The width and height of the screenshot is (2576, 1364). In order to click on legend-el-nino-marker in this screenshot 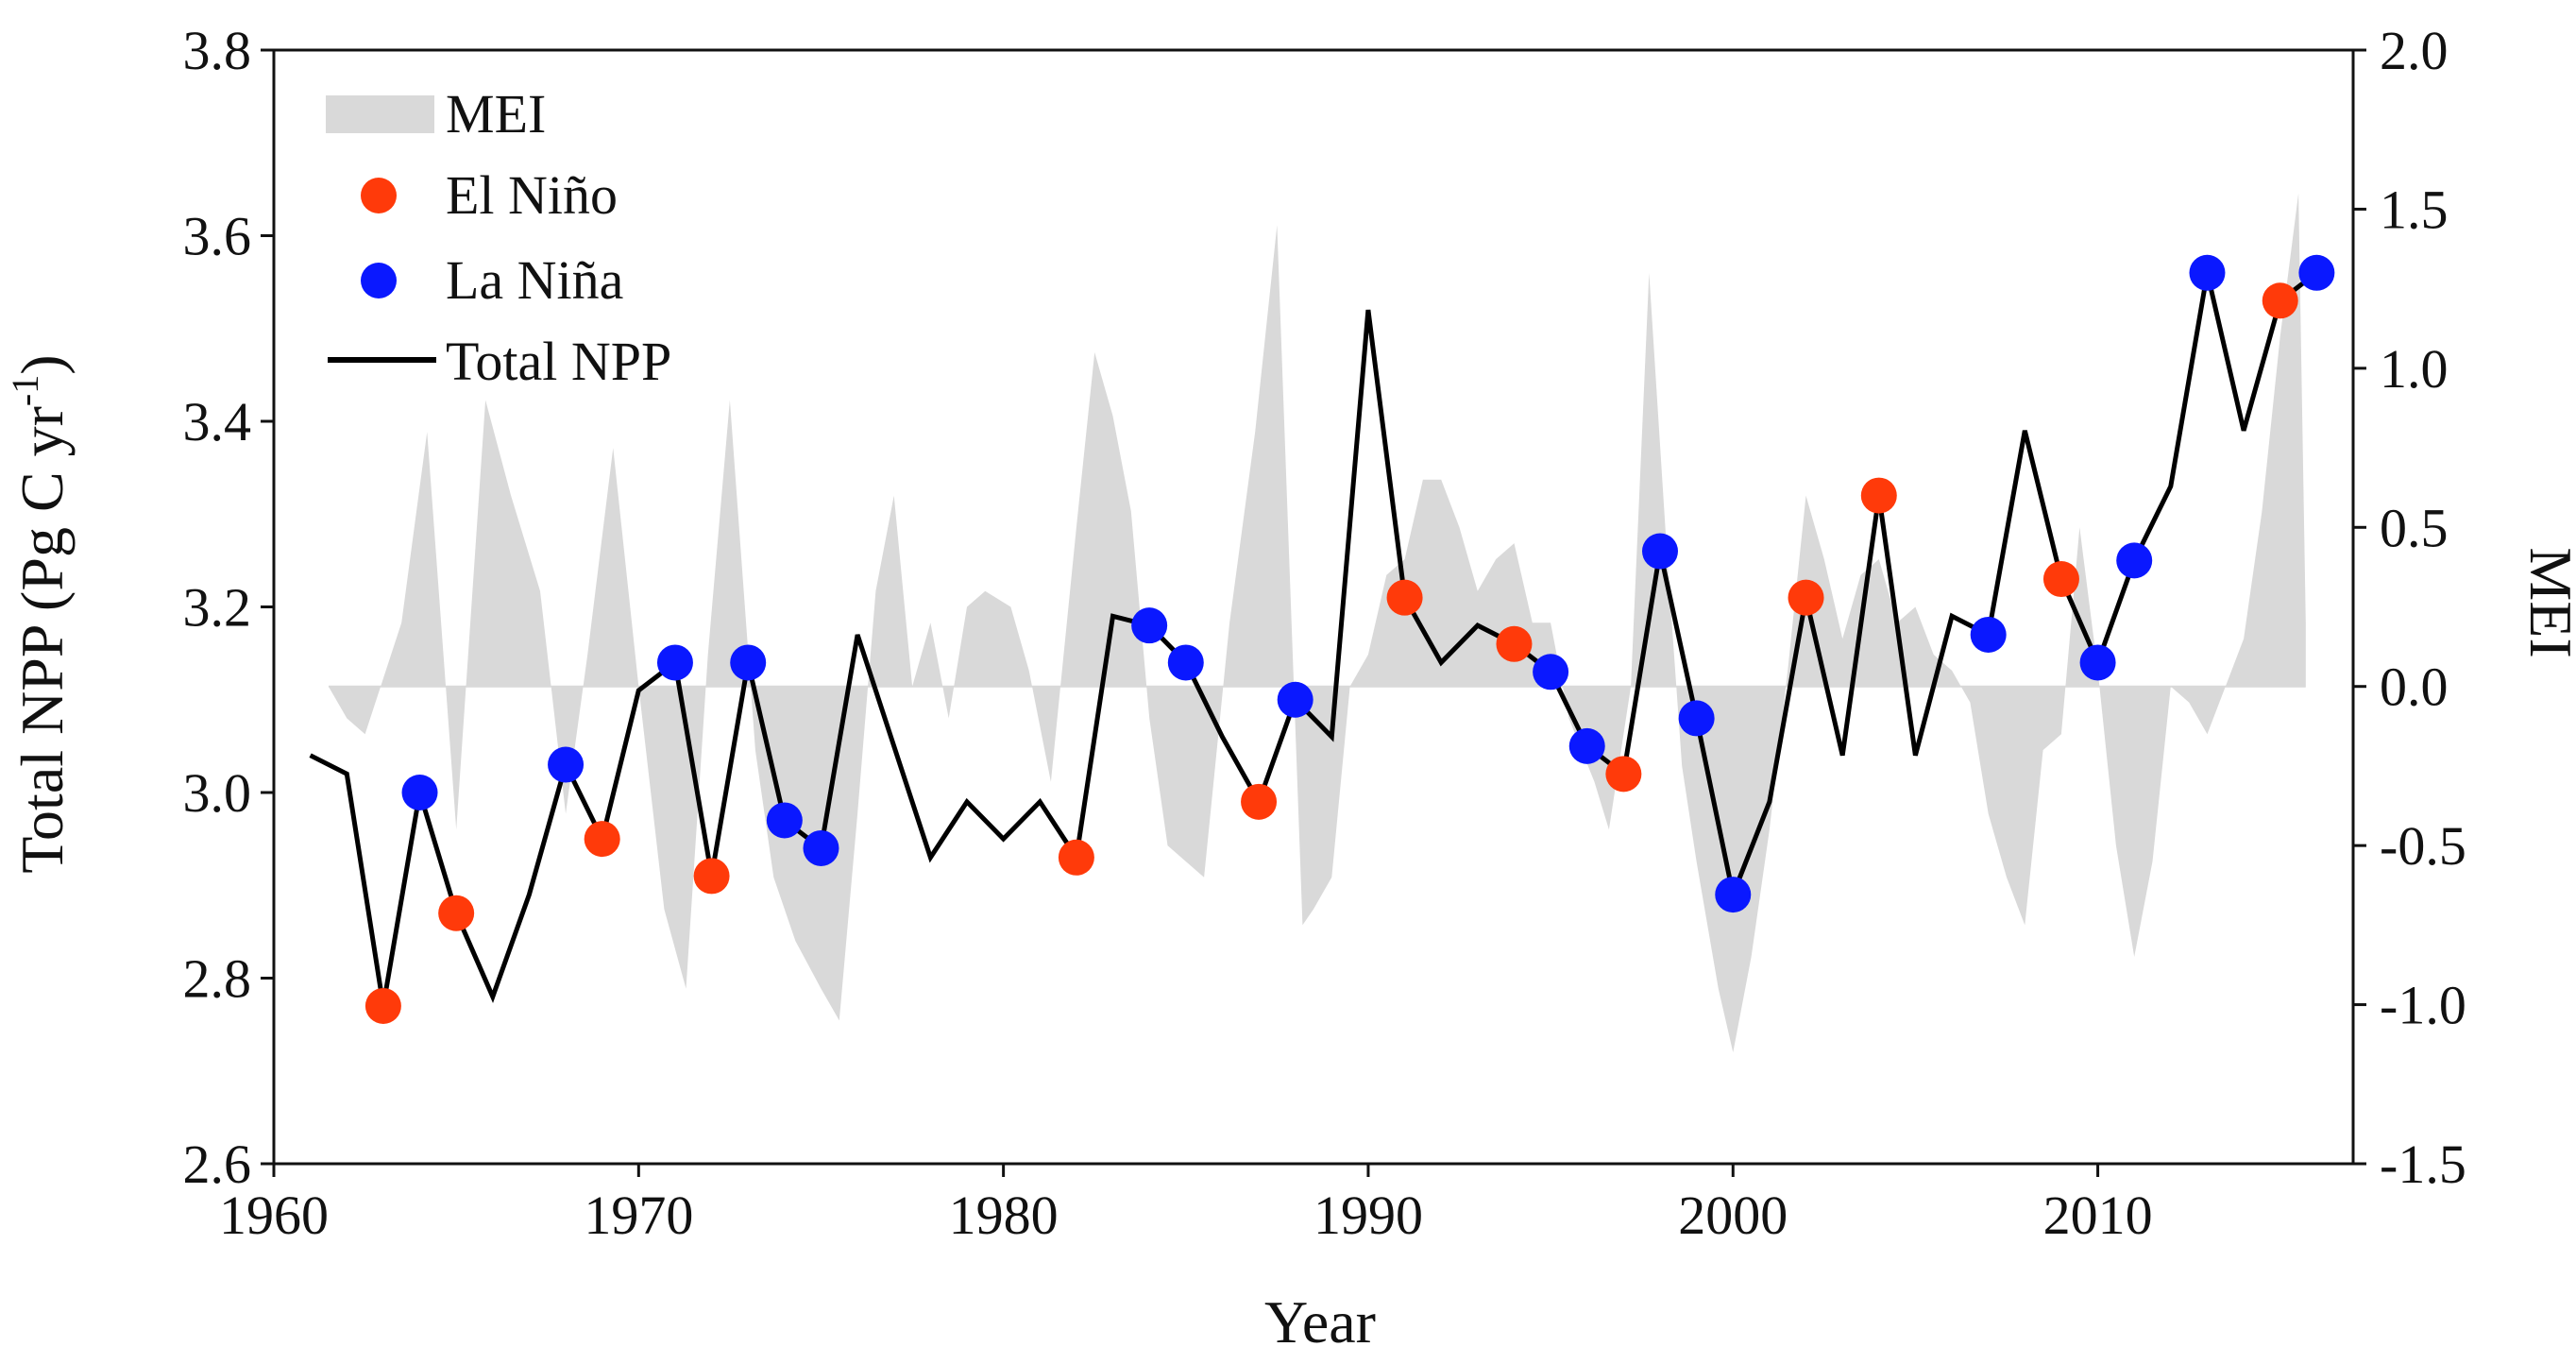, I will do `click(379, 195)`.